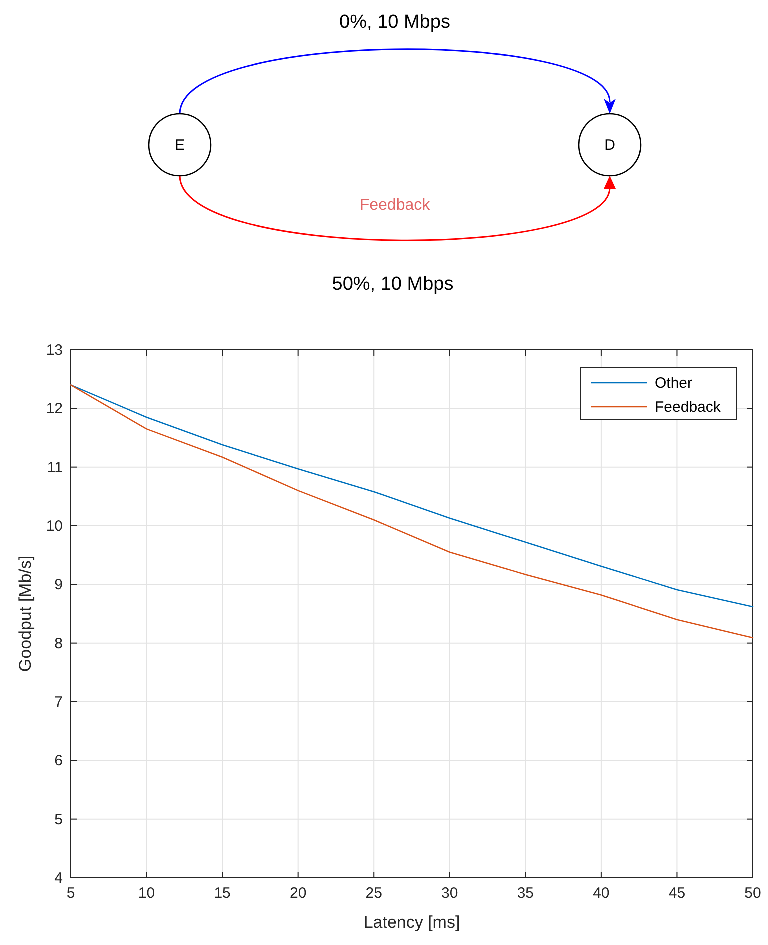  I want to click on y-tick-label: 6, so click(58, 761).